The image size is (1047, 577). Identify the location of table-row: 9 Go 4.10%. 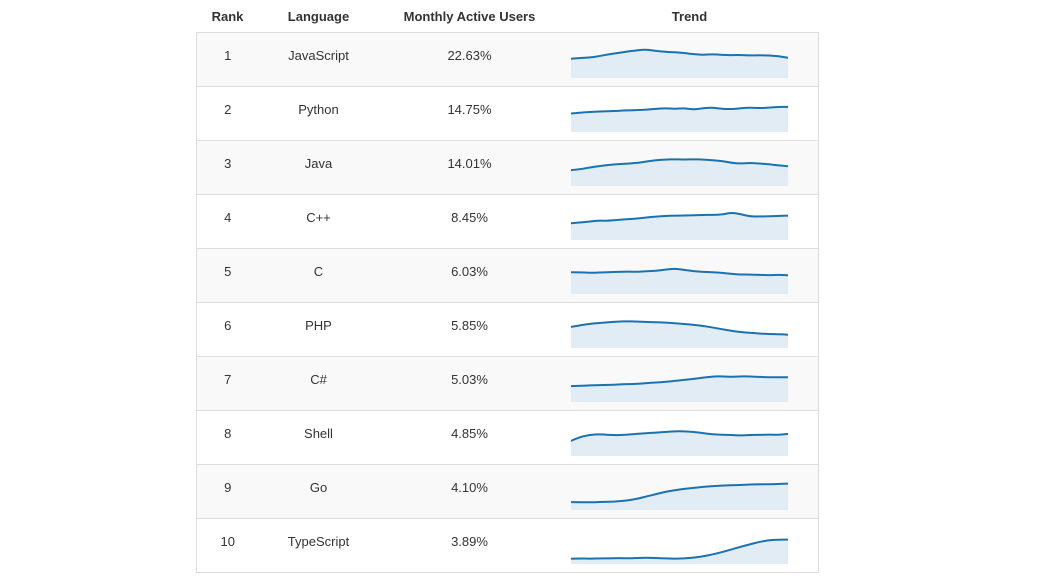
(507, 491).